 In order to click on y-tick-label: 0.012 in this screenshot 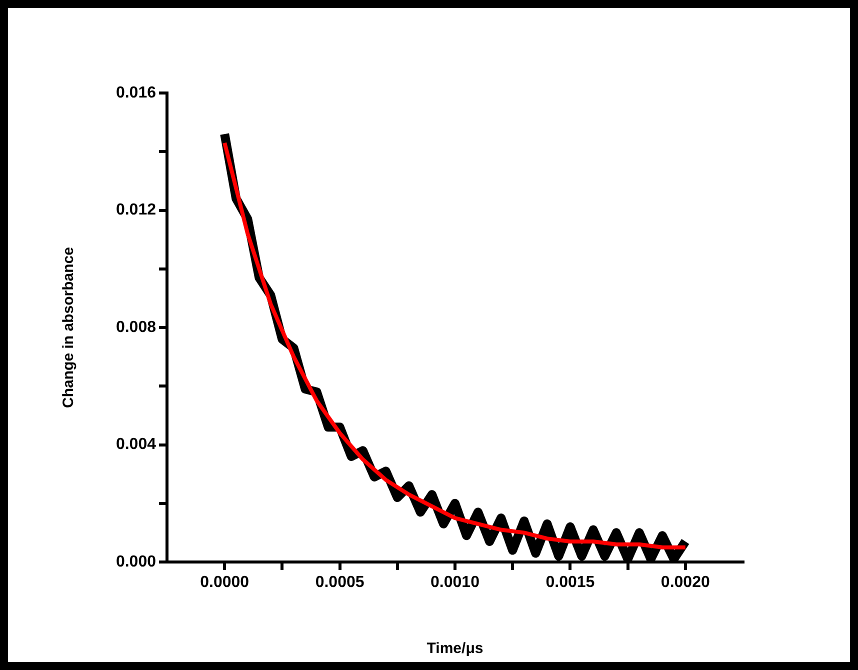, I will do `click(136, 210)`.